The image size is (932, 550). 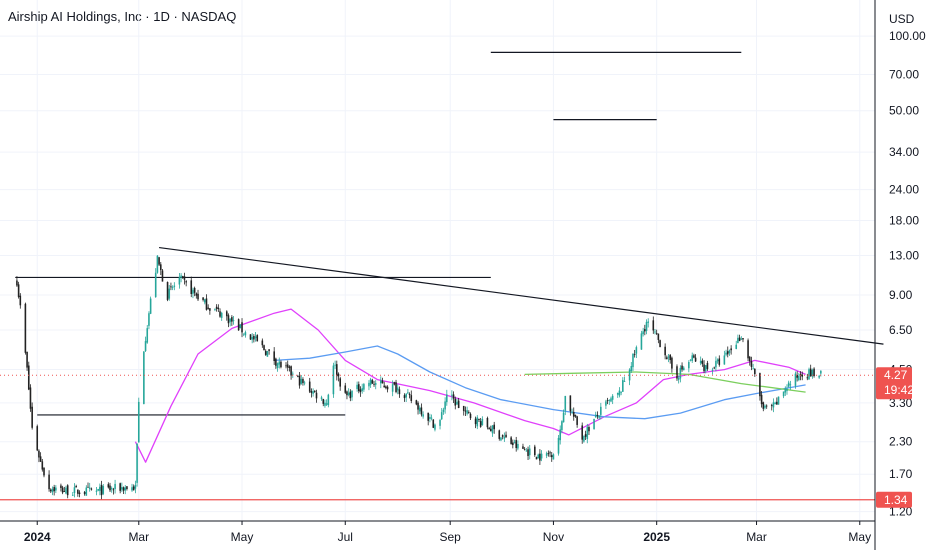 What do you see at coordinates (553, 537) in the screenshot?
I see `x-tick-label: Nov` at bounding box center [553, 537].